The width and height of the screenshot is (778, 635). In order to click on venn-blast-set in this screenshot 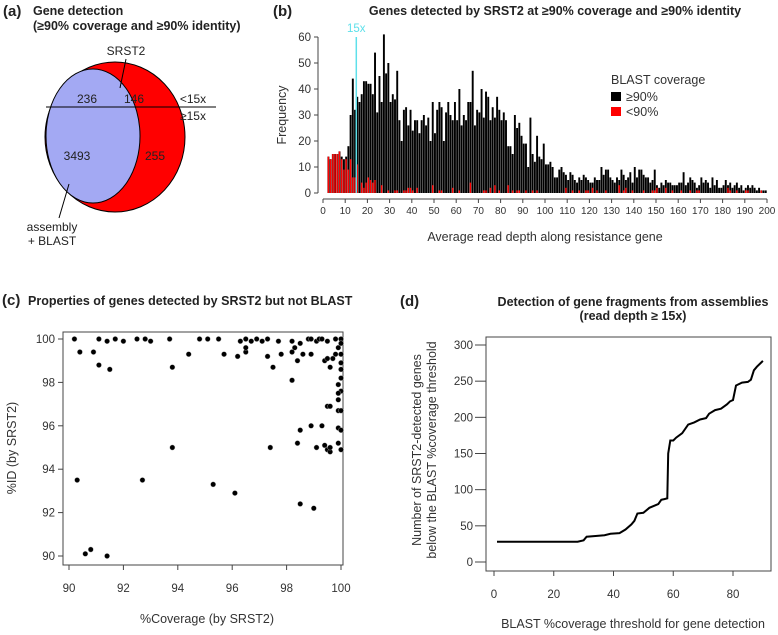, I will do `click(93, 136)`.